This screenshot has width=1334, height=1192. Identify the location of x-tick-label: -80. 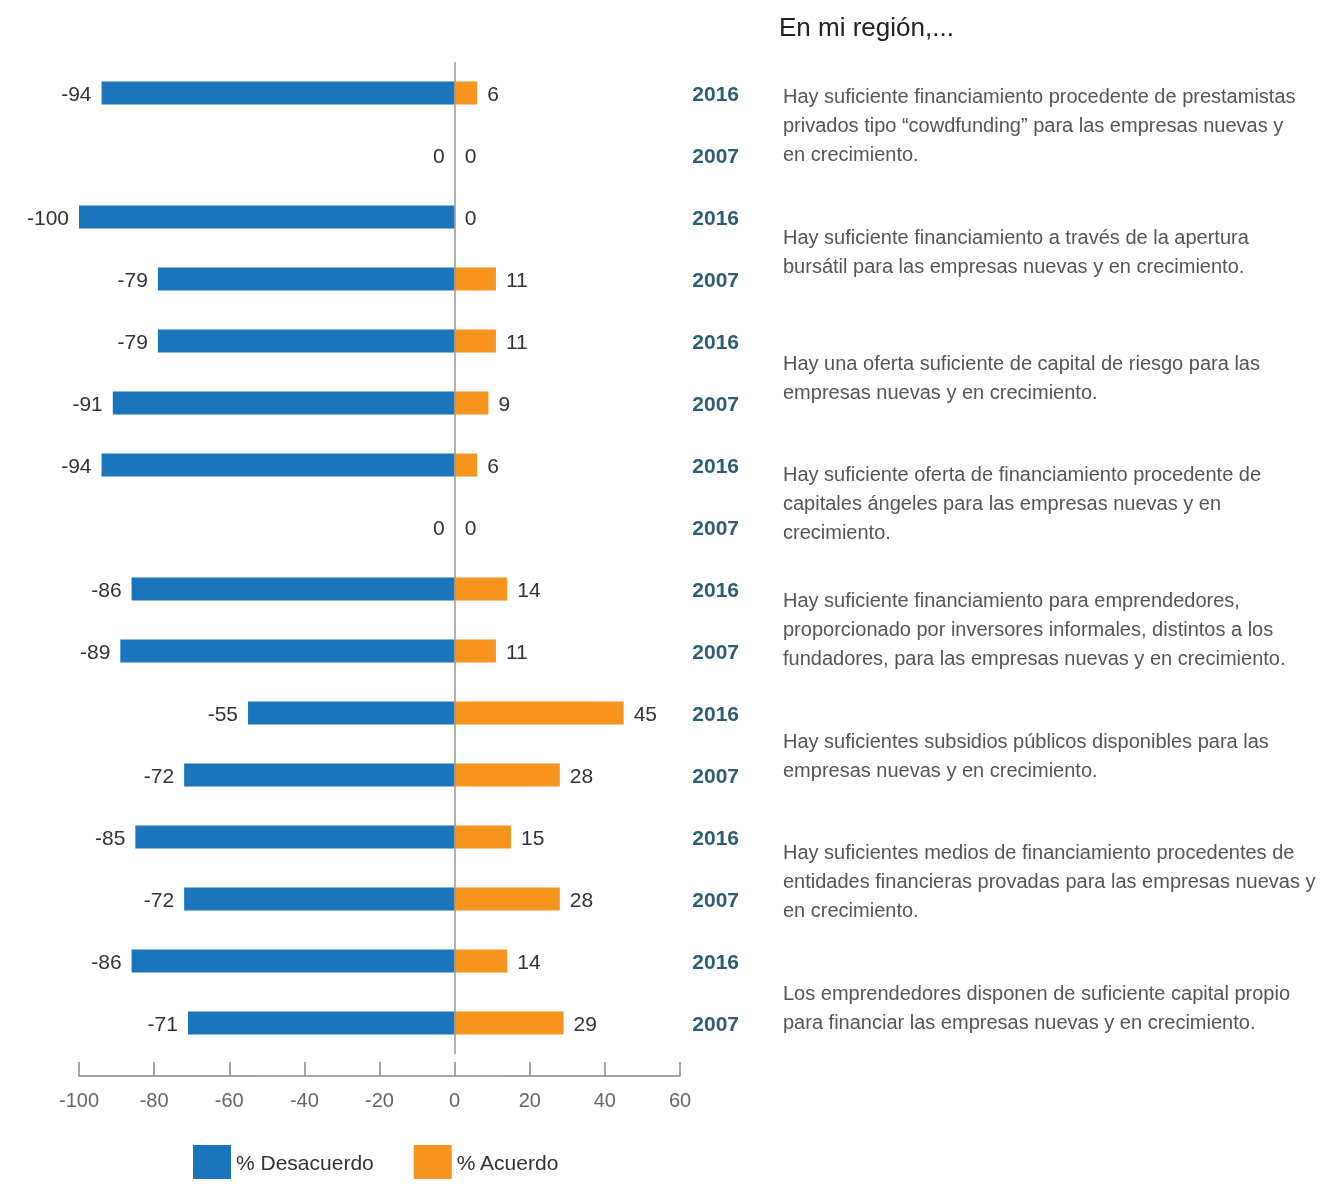
(154, 1100).